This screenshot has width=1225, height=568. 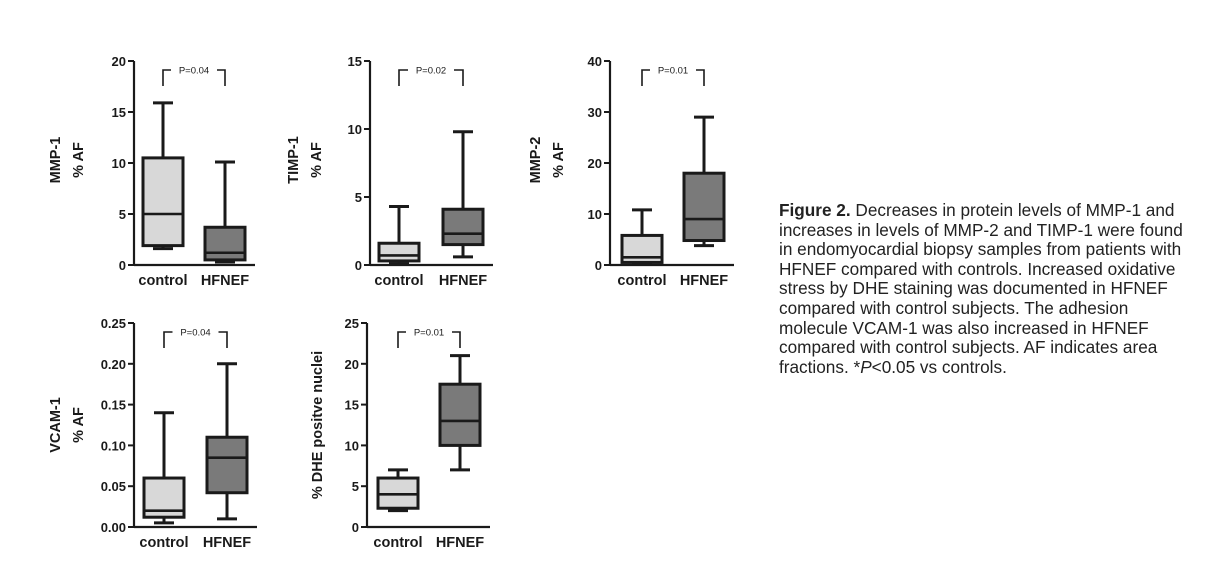 What do you see at coordinates (595, 112) in the screenshot?
I see `y-tick-label: 30` at bounding box center [595, 112].